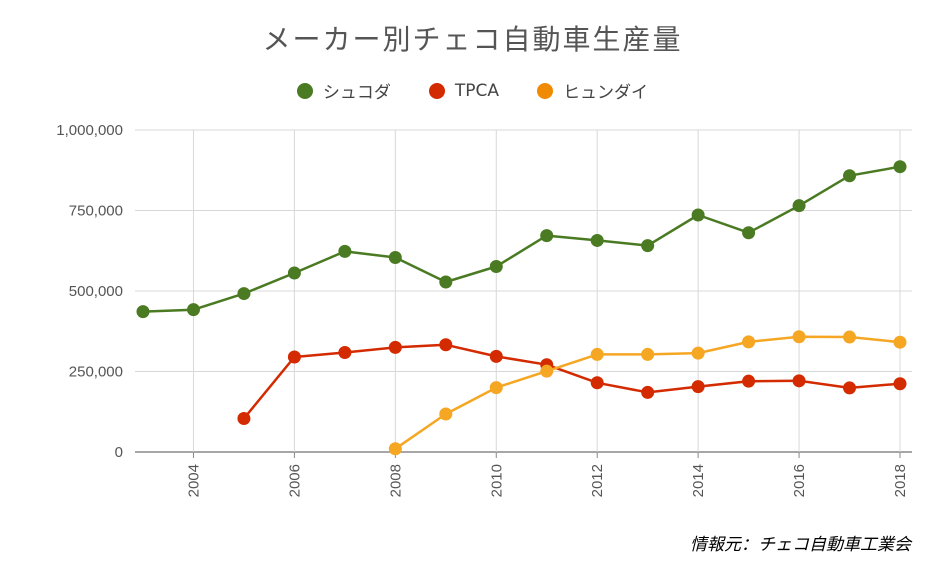 The width and height of the screenshot is (945, 582). I want to click on y-tick-label: 250,000, so click(96, 372).